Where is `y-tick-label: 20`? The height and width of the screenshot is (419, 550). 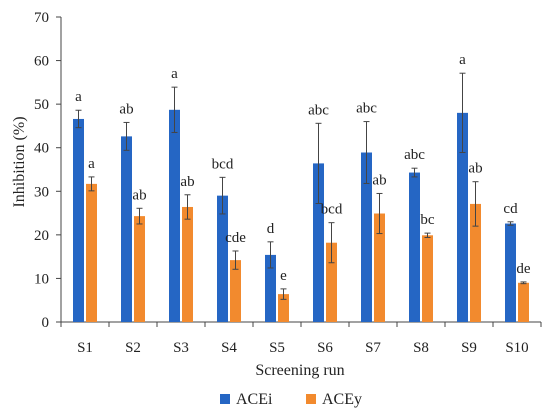 y-tick-label: 20 is located at coordinates (41, 236).